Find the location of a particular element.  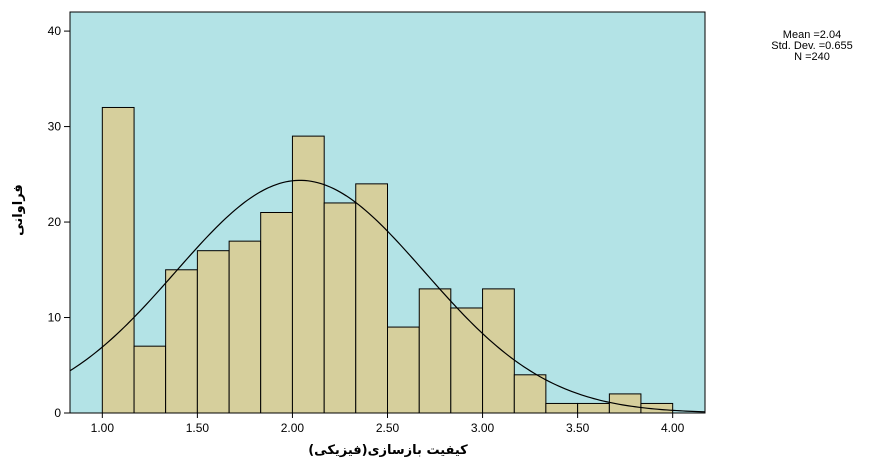

x-tick-label: 1.00 is located at coordinates (103, 428).